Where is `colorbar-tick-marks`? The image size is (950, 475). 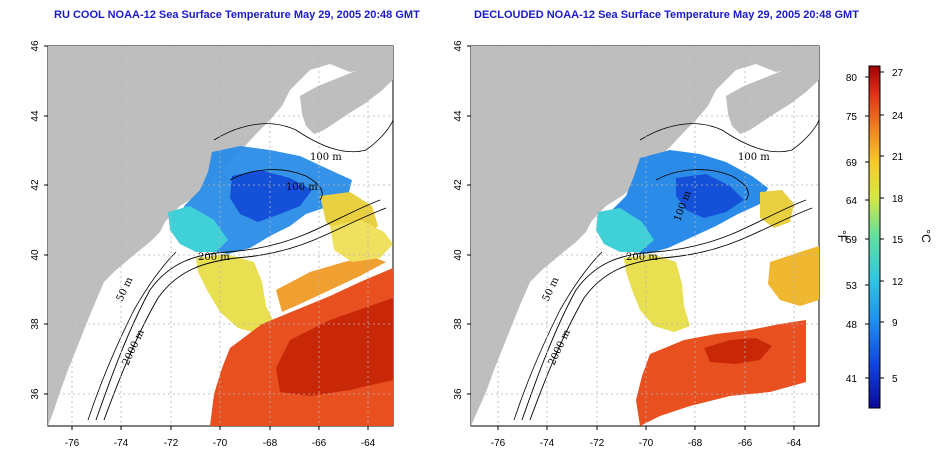 colorbar-tick-marks is located at coordinates (874, 225).